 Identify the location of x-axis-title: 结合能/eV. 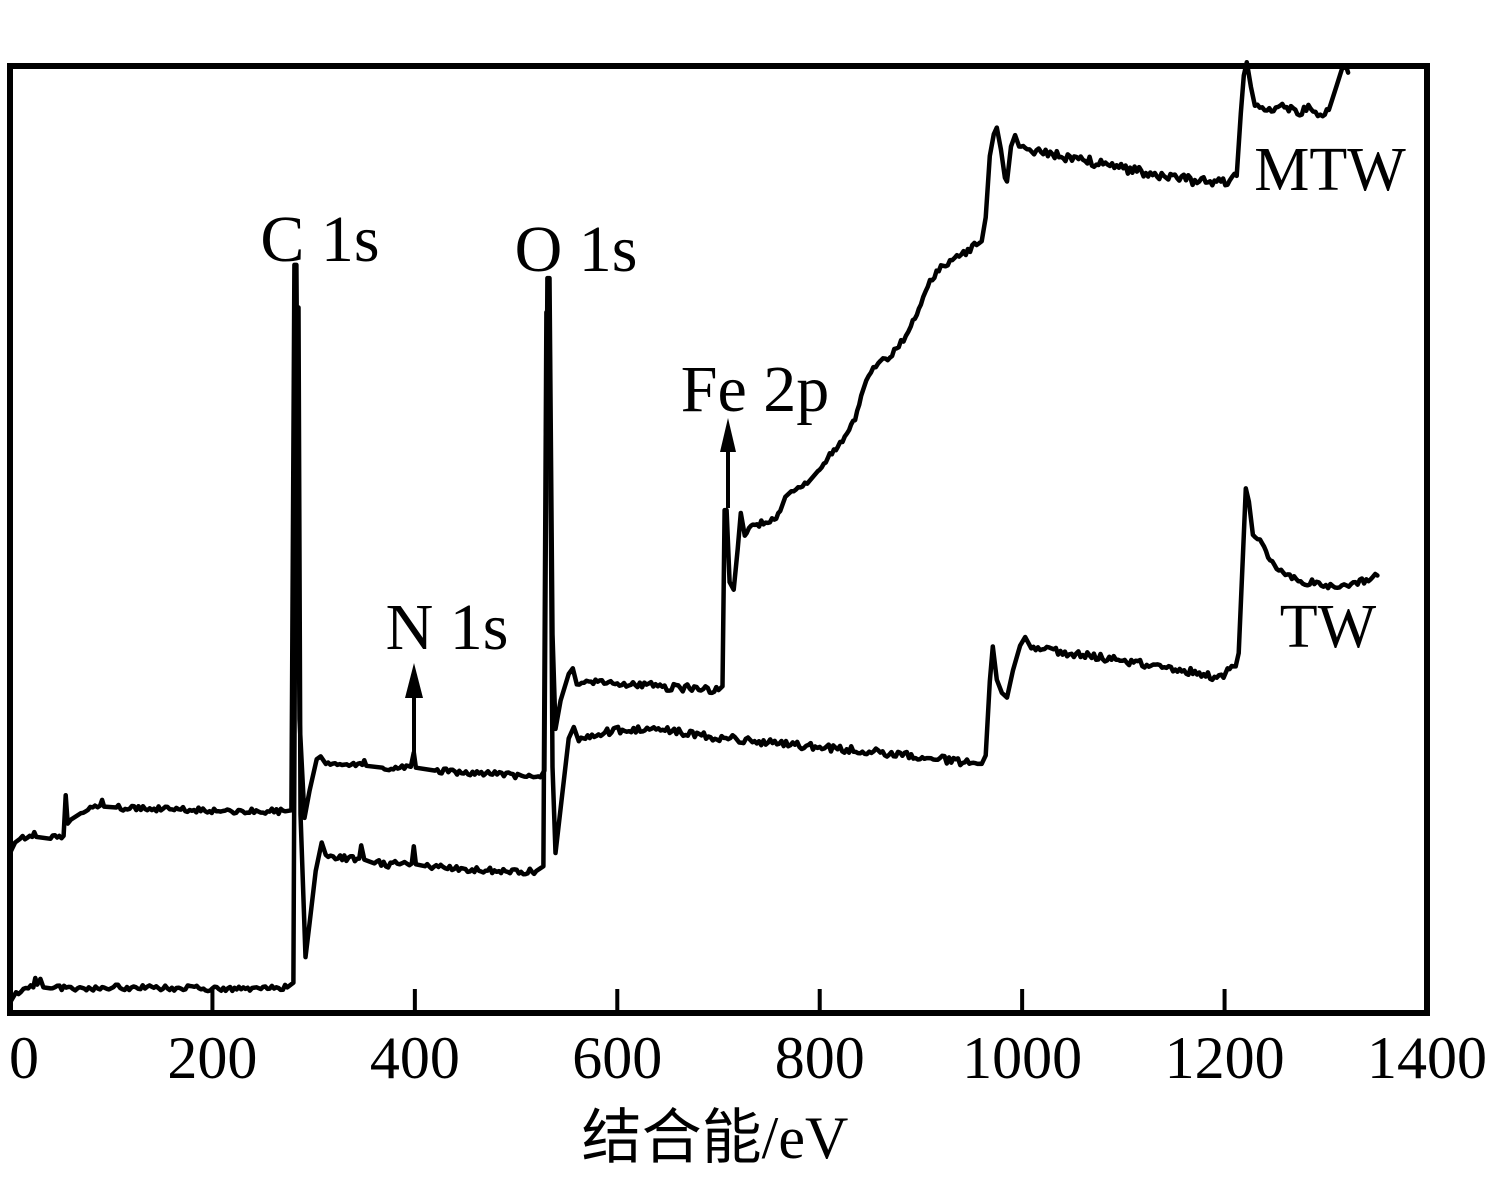
(715, 1138).